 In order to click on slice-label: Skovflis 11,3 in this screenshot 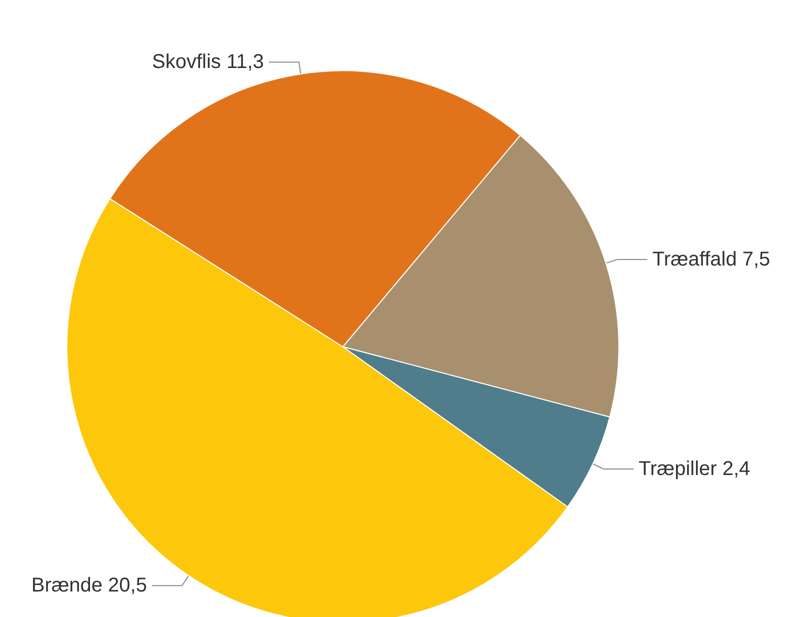, I will do `click(208, 62)`.